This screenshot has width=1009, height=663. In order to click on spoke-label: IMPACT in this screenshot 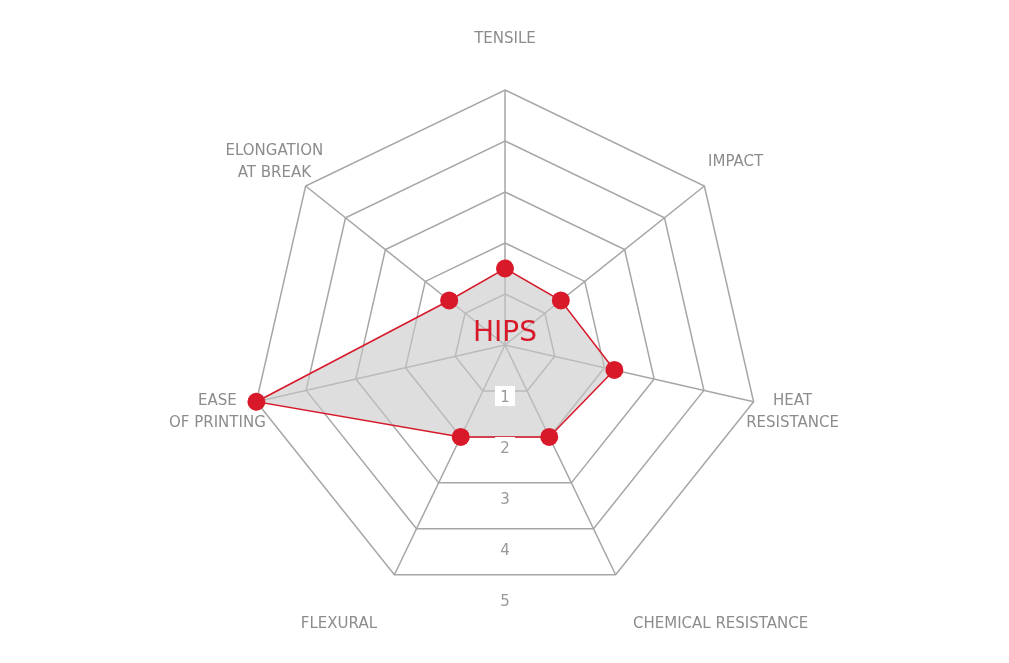, I will do `click(736, 161)`.